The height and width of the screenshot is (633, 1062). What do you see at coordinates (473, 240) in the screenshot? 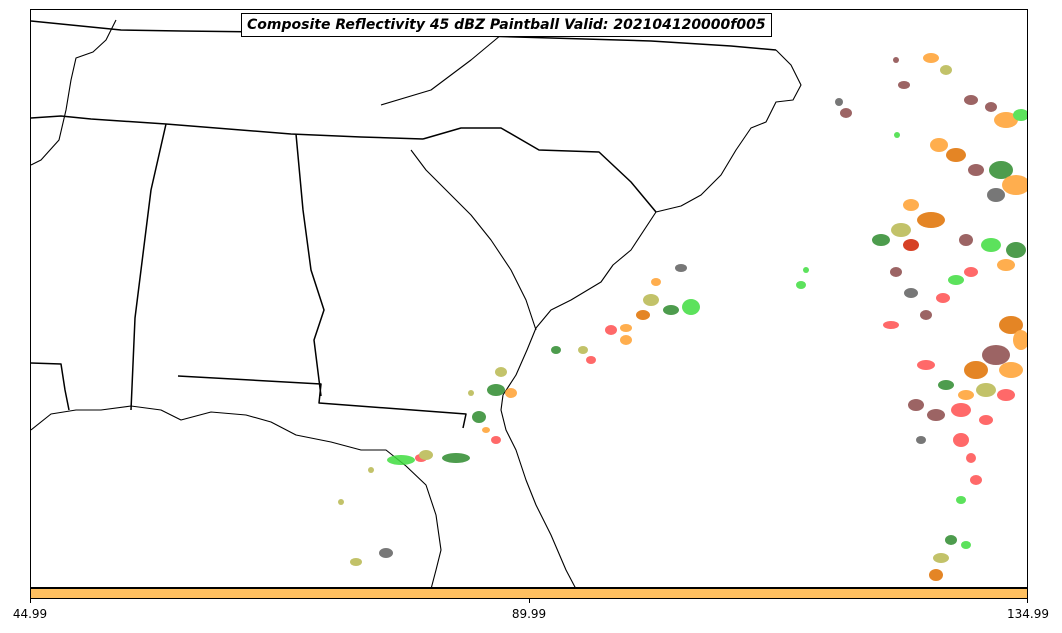
I see `coast-sc-river` at bounding box center [473, 240].